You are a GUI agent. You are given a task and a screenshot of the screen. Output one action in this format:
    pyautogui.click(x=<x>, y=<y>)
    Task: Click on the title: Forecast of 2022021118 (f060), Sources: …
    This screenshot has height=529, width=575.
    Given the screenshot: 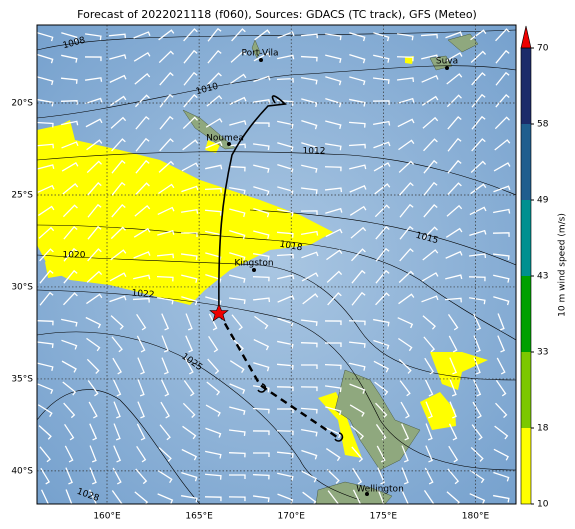 What is the action you would take?
    pyautogui.click(x=277, y=14)
    